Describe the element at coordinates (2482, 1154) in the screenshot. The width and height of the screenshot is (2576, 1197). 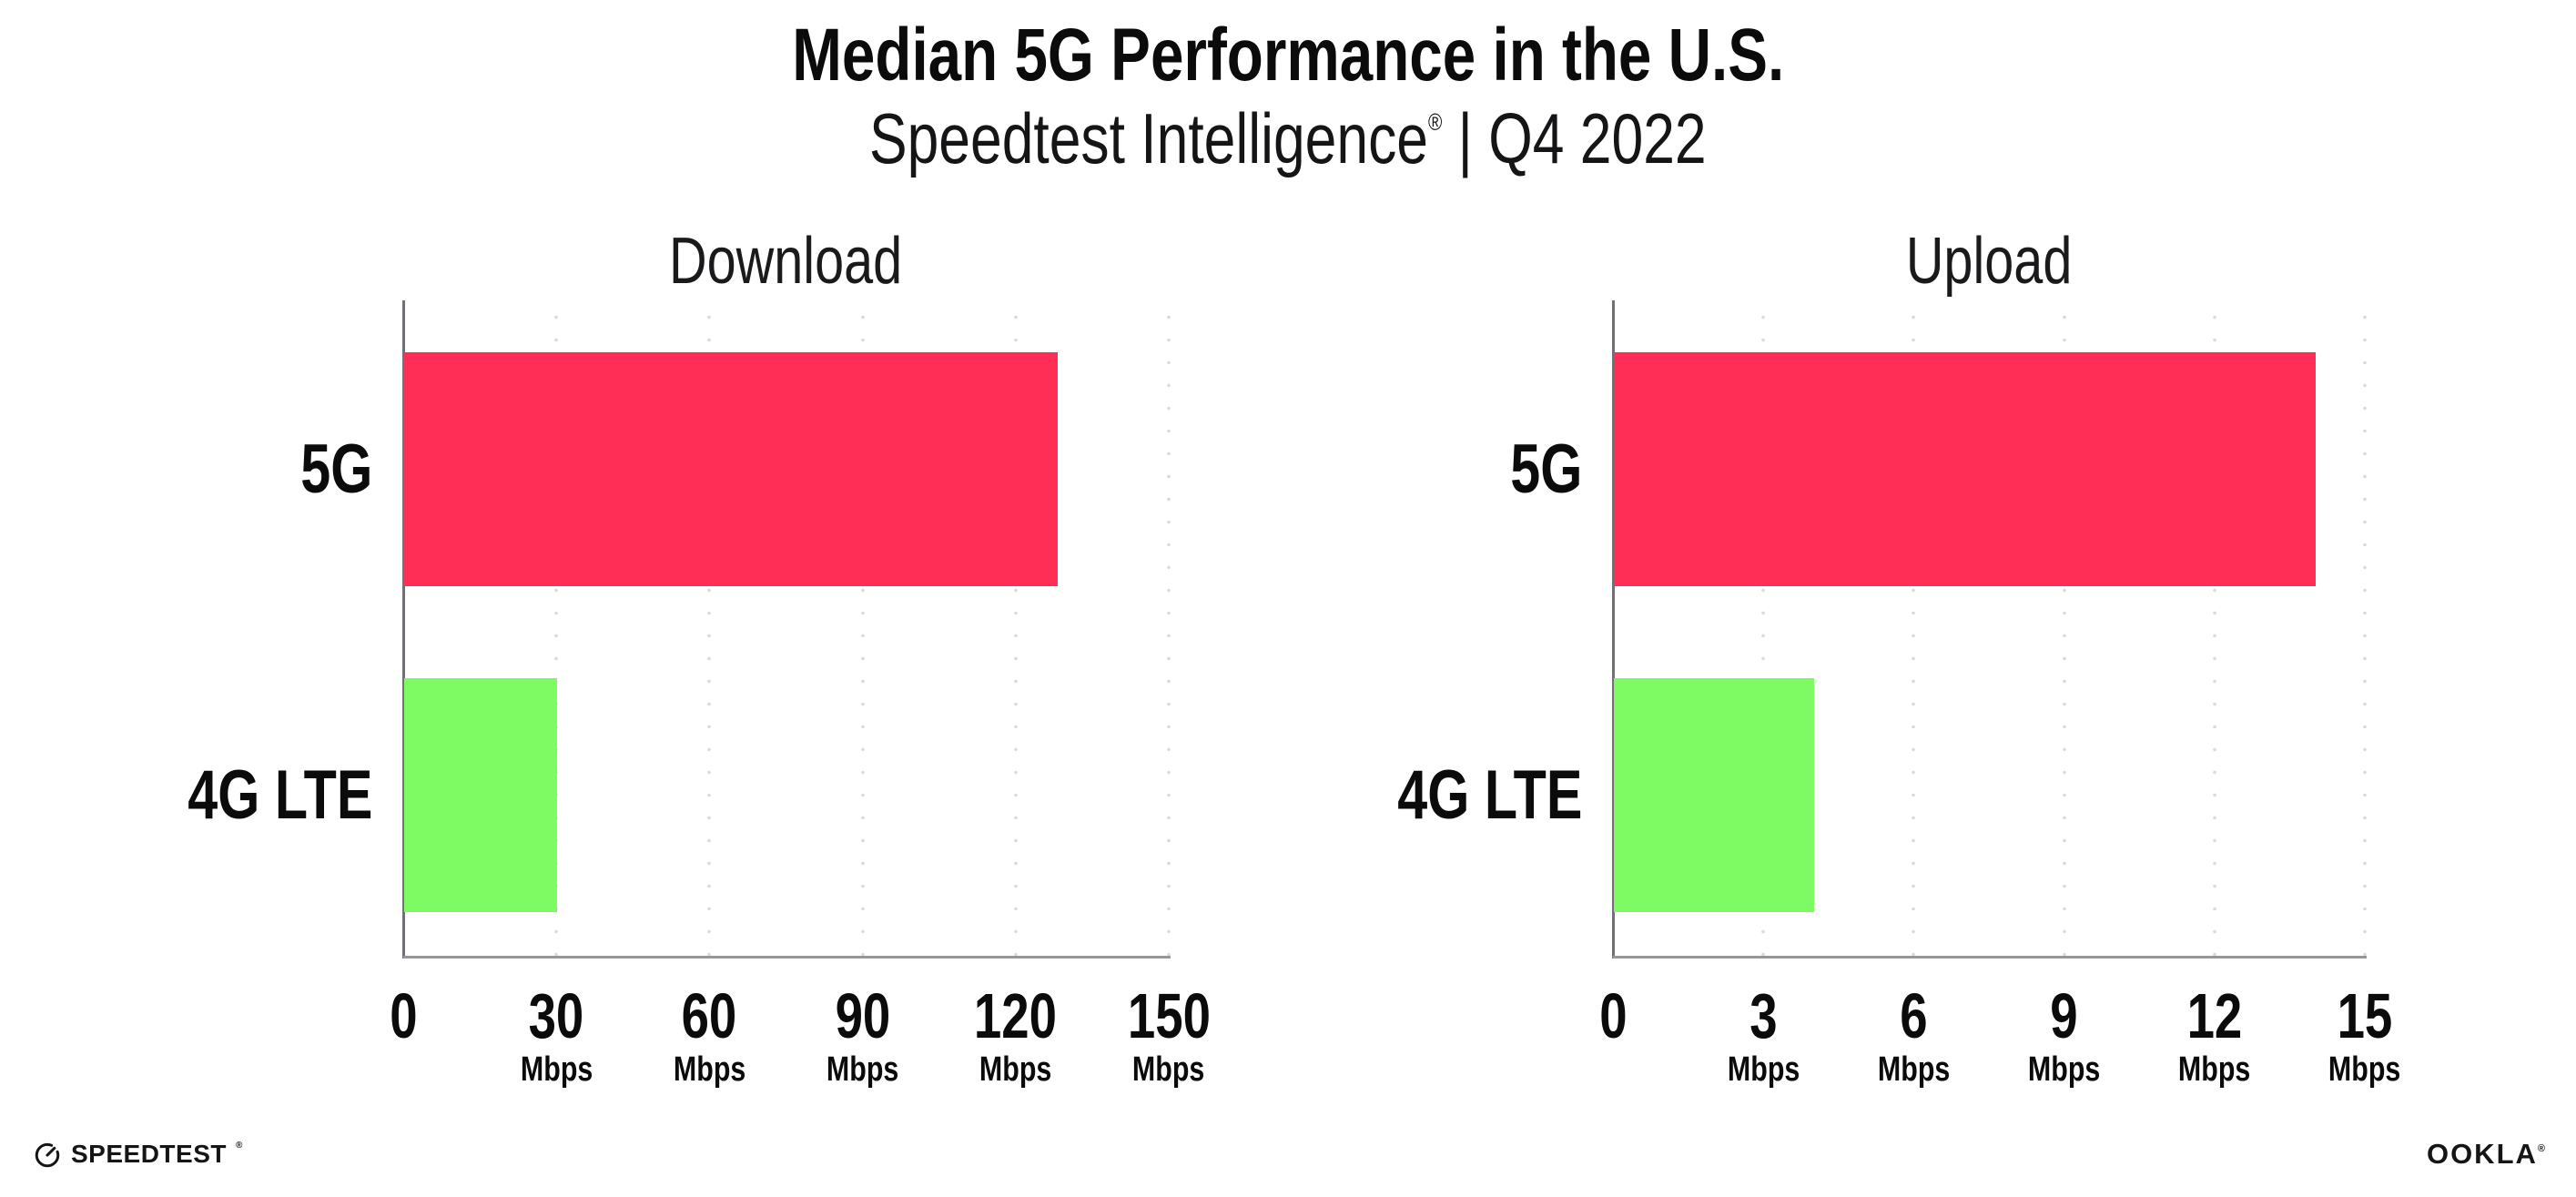
I see `ookla-logo-text: OOKLA` at that location.